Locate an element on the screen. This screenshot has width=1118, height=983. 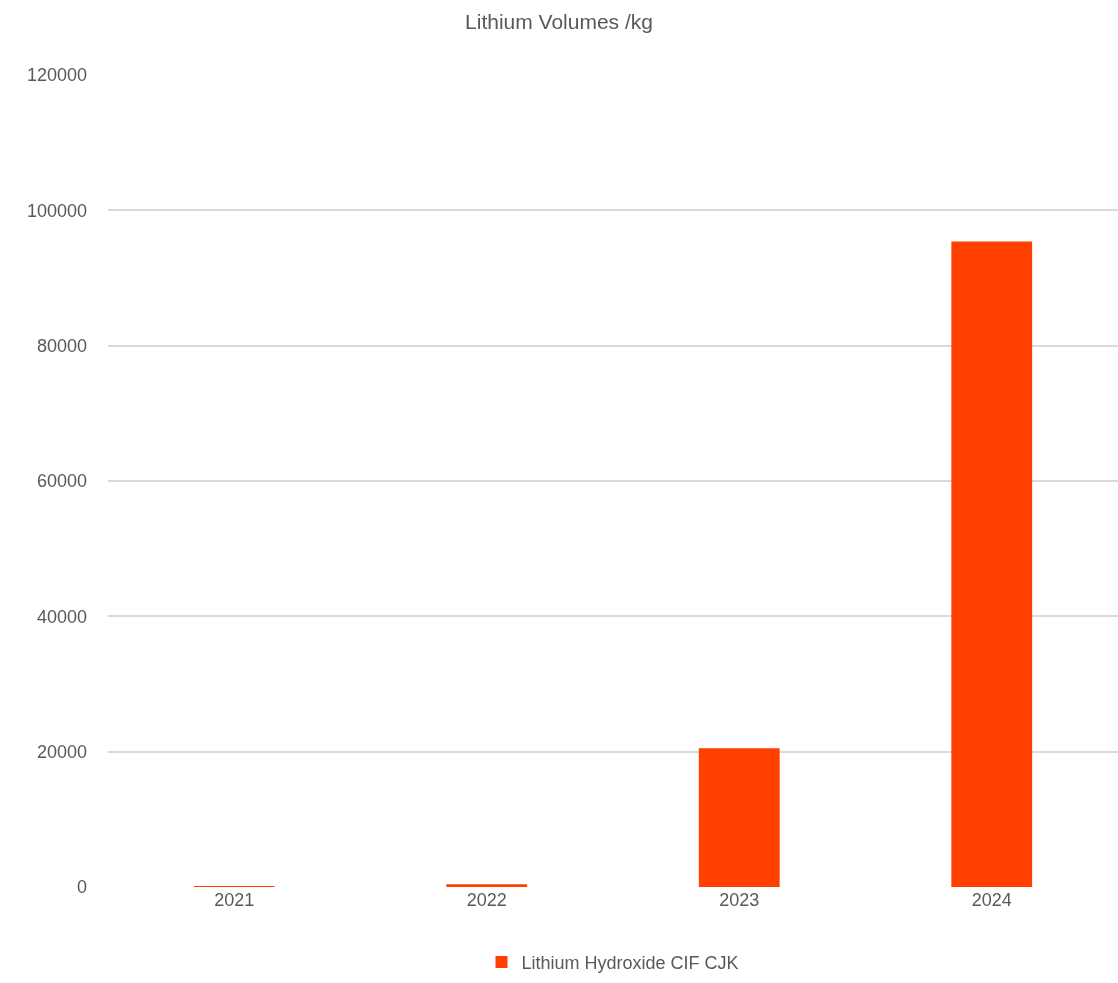
x-tick-label: 2022 is located at coordinates (486, 900).